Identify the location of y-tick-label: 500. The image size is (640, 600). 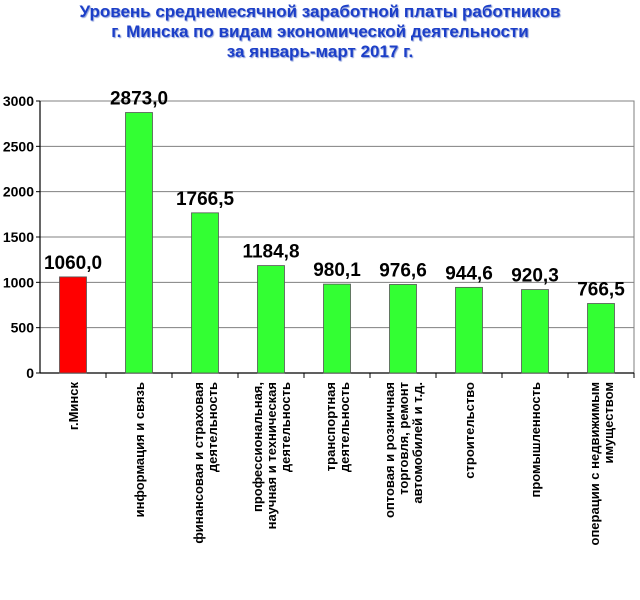
(23, 328).